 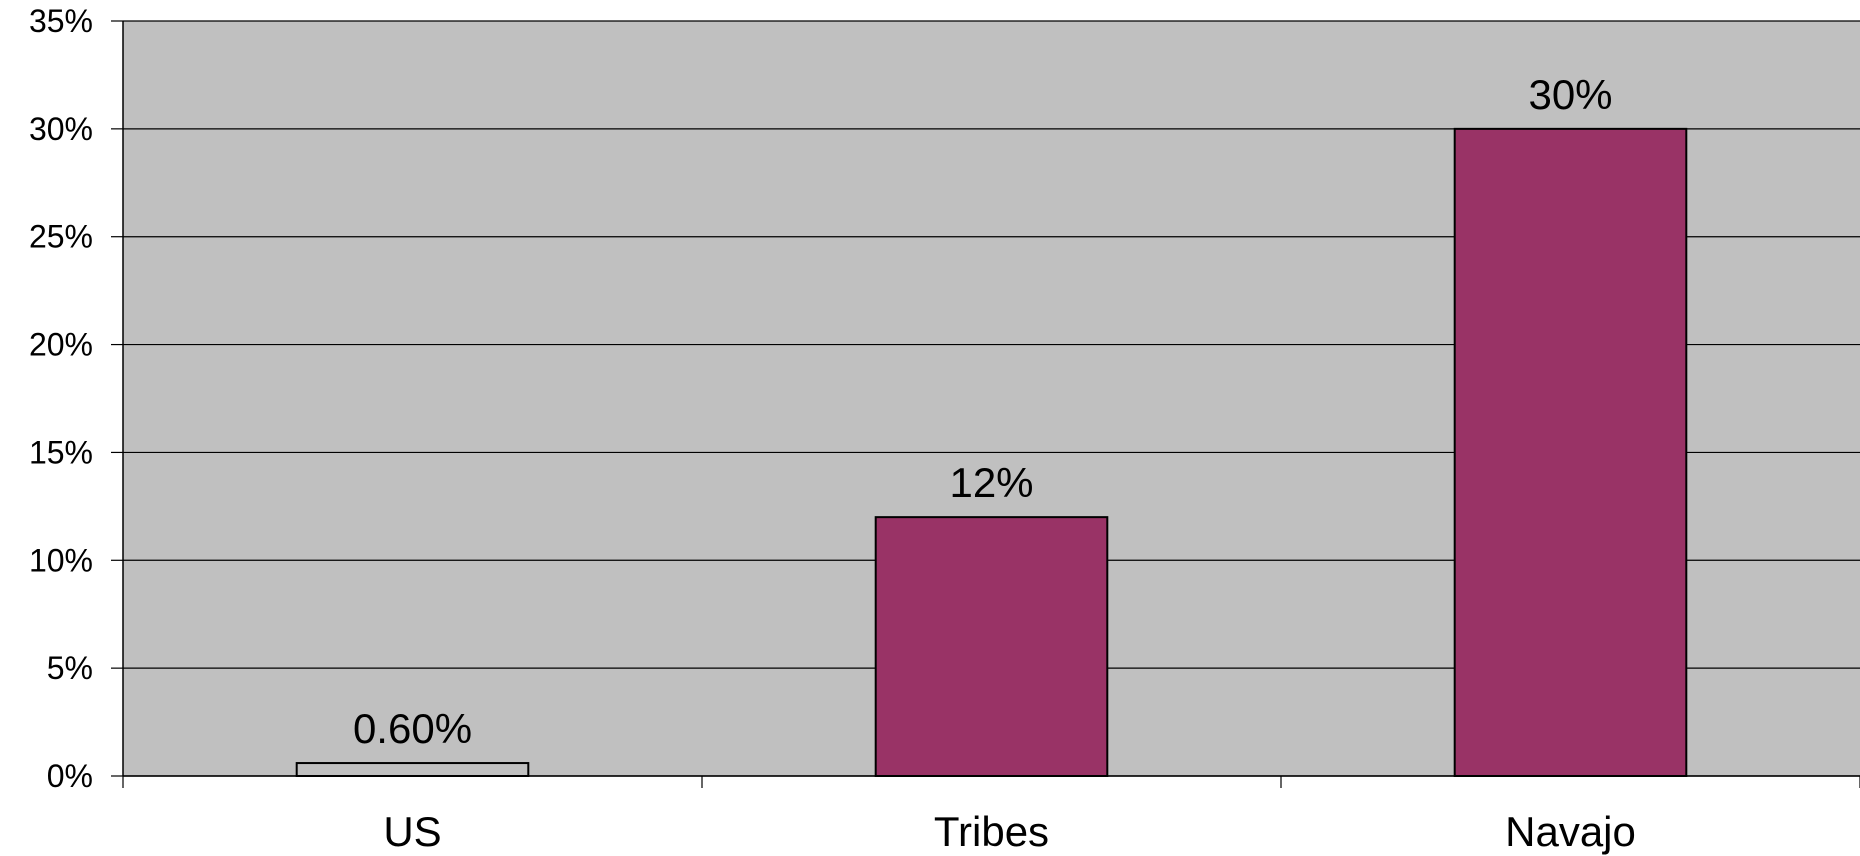 I want to click on x-axis: US Tribes Navajo, so click(x=991, y=815).